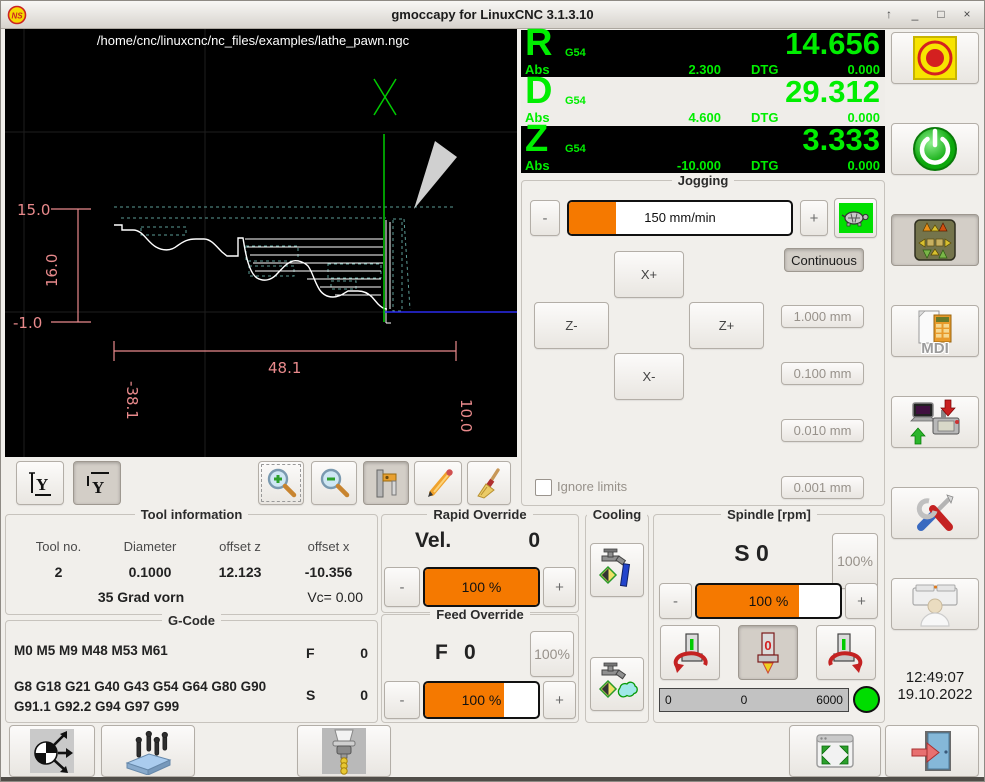 The image size is (985, 782). What do you see at coordinates (240, 546) in the screenshot?
I see `offset-z-header: offset z` at bounding box center [240, 546].